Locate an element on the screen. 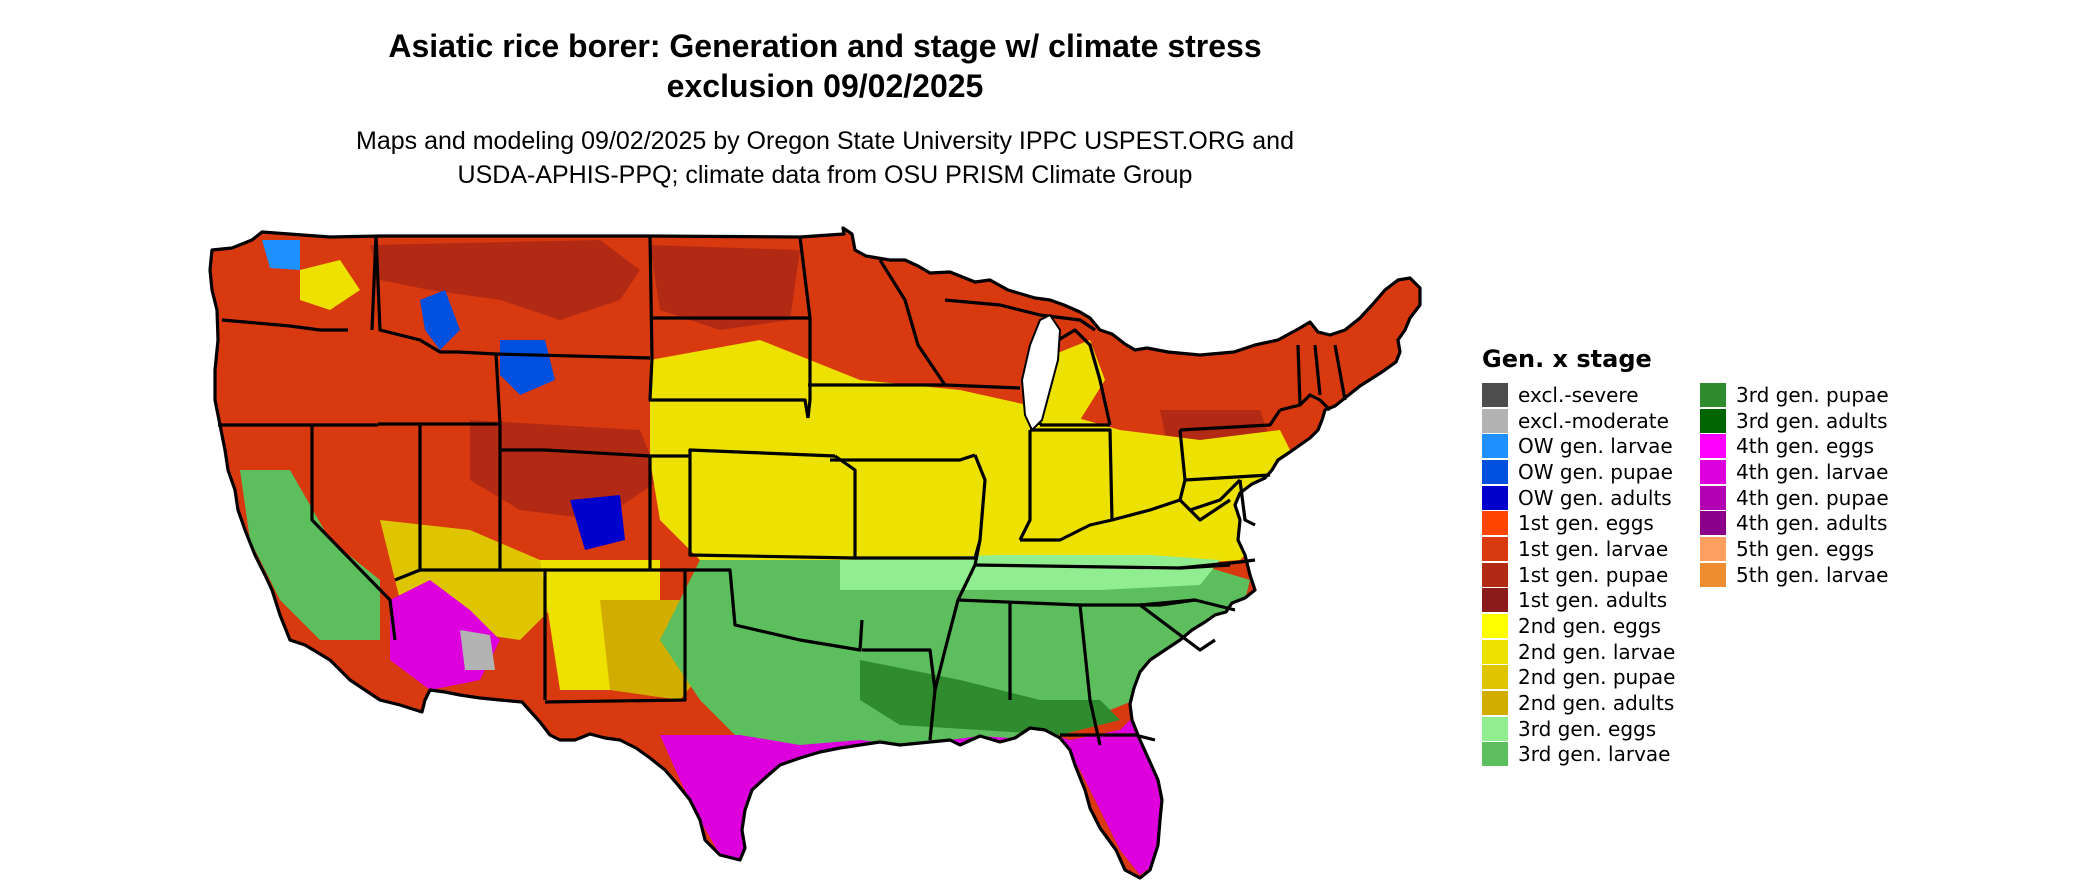 This screenshot has height=892, width=2100. border-pa-south is located at coordinates (1227, 477).